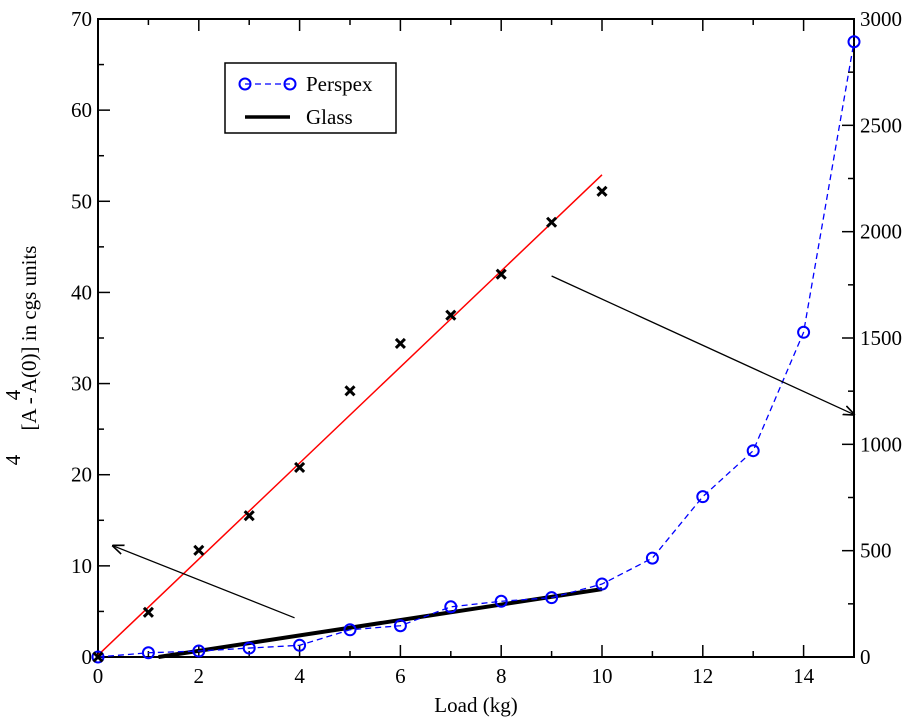 This screenshot has height=722, width=920. What do you see at coordinates (501, 676) in the screenshot?
I see `x-tick-label: 8` at bounding box center [501, 676].